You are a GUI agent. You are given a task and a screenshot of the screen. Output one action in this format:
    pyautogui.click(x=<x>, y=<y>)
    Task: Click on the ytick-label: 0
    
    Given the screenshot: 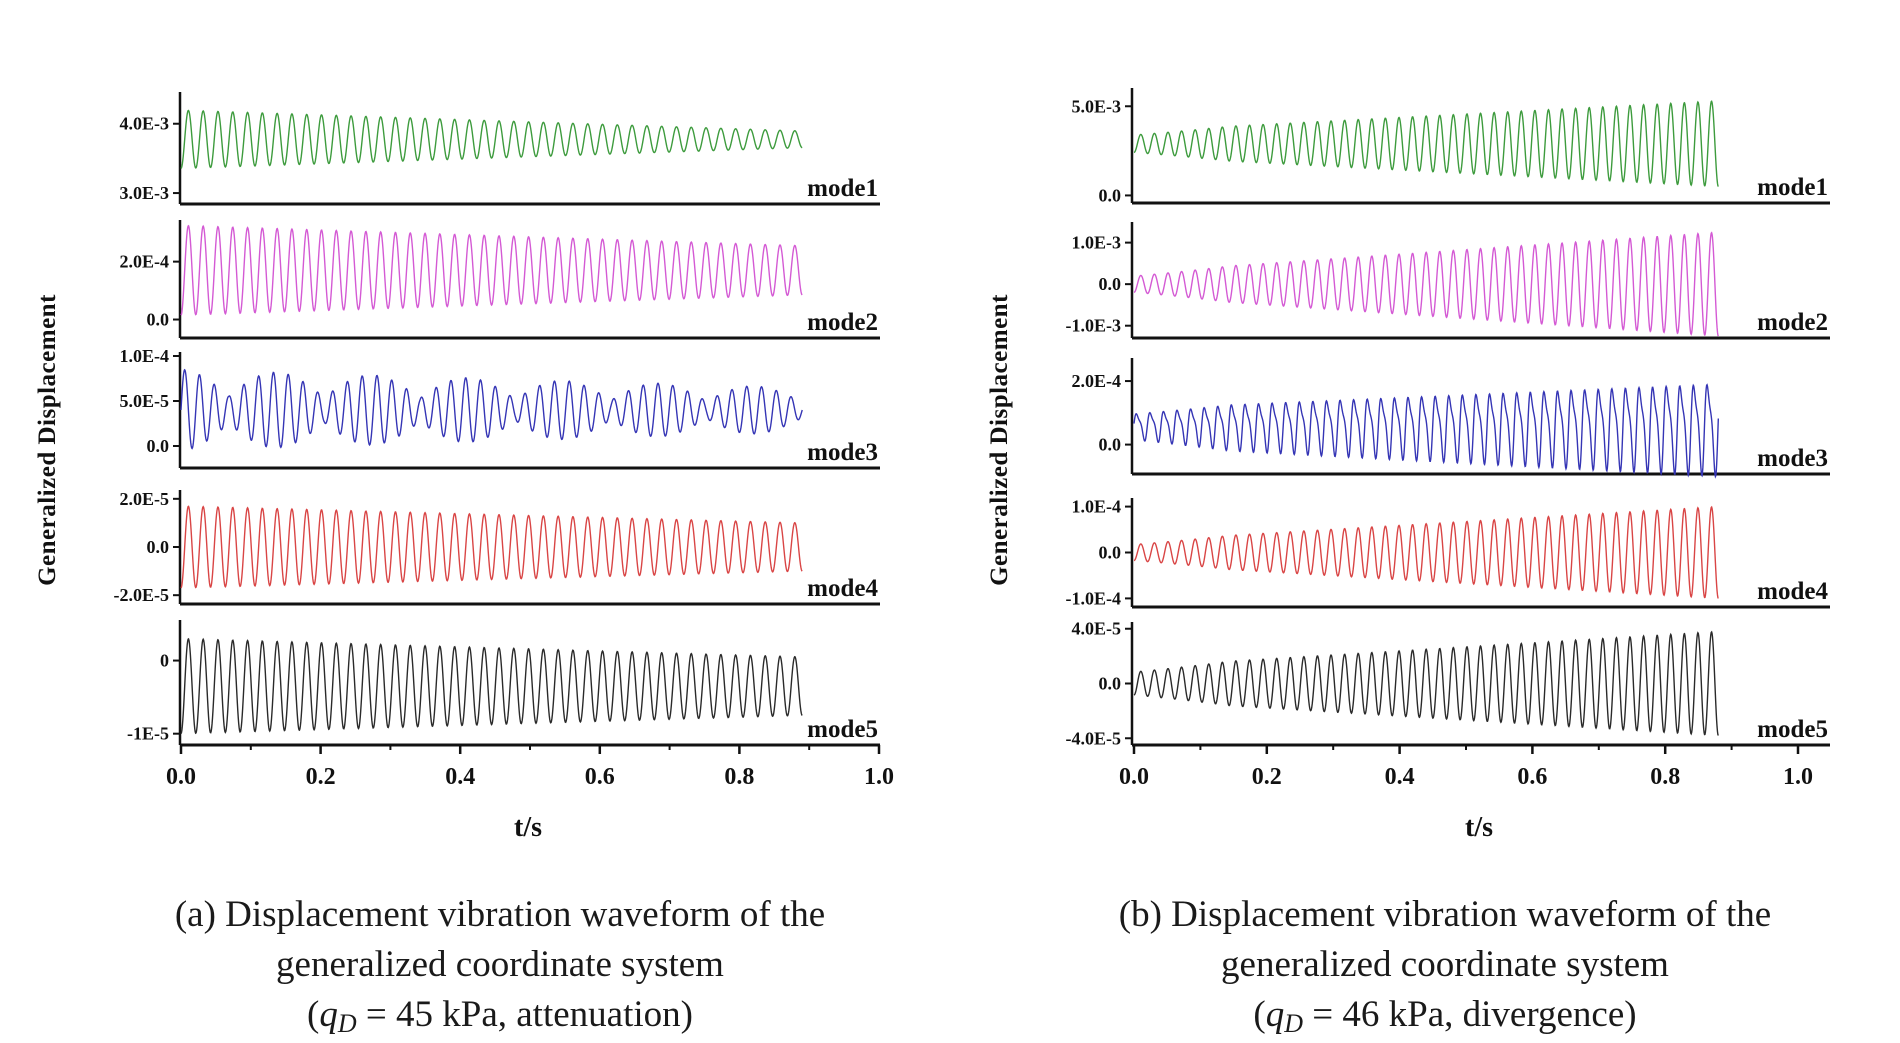 What is the action you would take?
    pyautogui.click(x=164, y=661)
    